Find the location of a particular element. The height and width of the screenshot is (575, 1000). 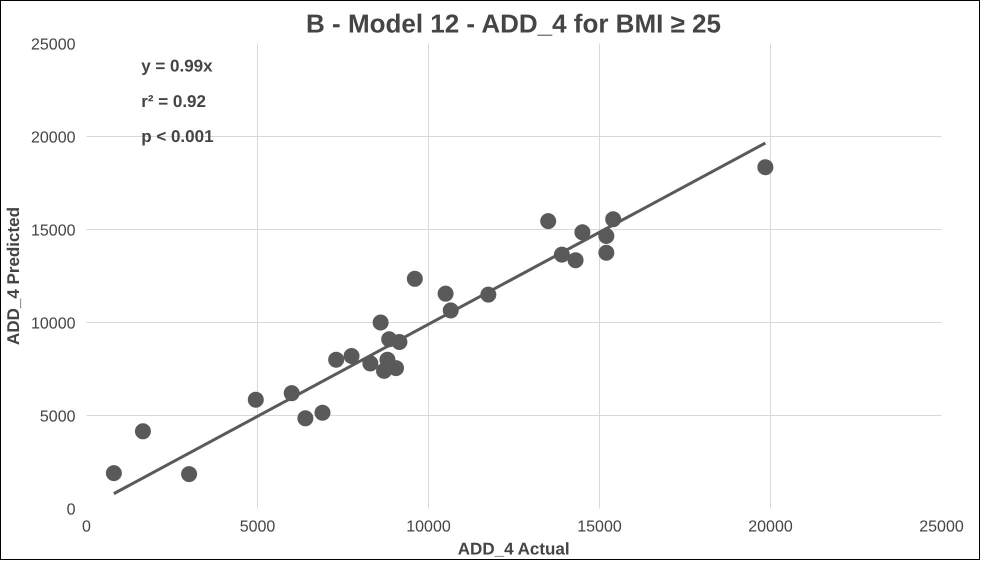

annotation: y = 0.99x is located at coordinates (177, 66).